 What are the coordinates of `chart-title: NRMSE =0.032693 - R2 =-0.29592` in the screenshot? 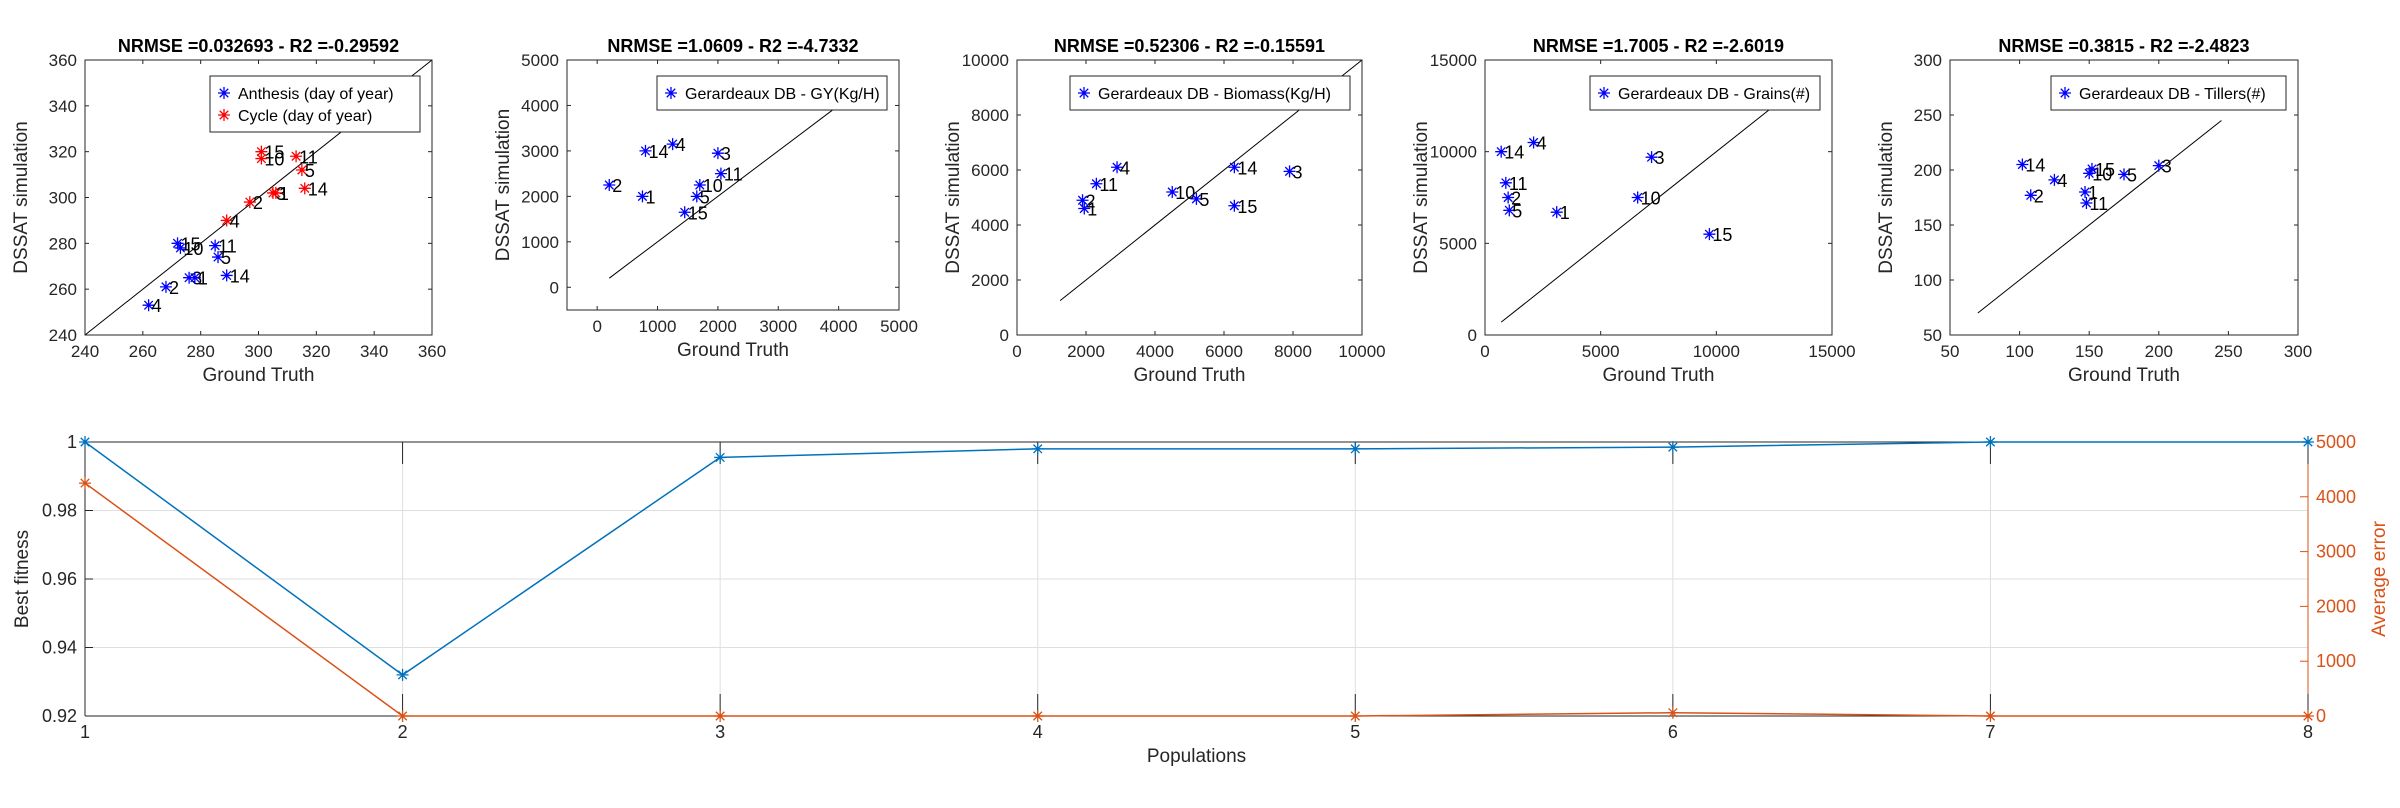 It's located at (258, 46).